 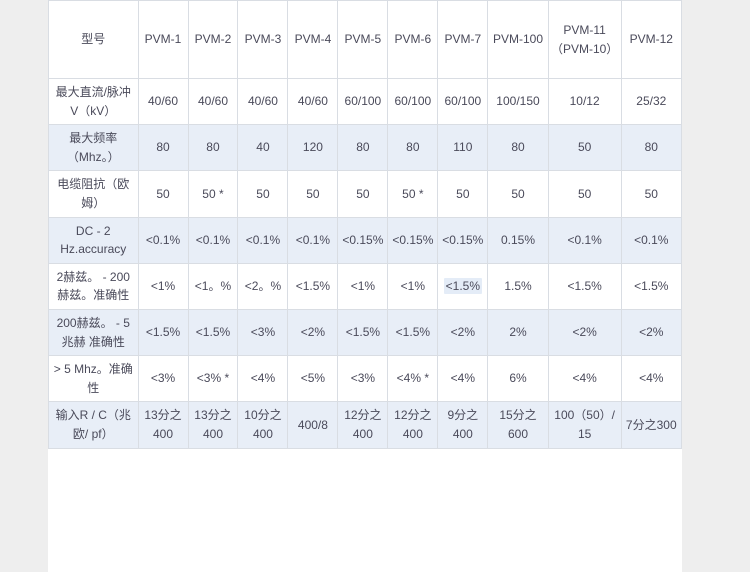 What do you see at coordinates (518, 286) in the screenshot?
I see `cell-2hz-200hz-accuracy-pvm100: 1.5%` at bounding box center [518, 286].